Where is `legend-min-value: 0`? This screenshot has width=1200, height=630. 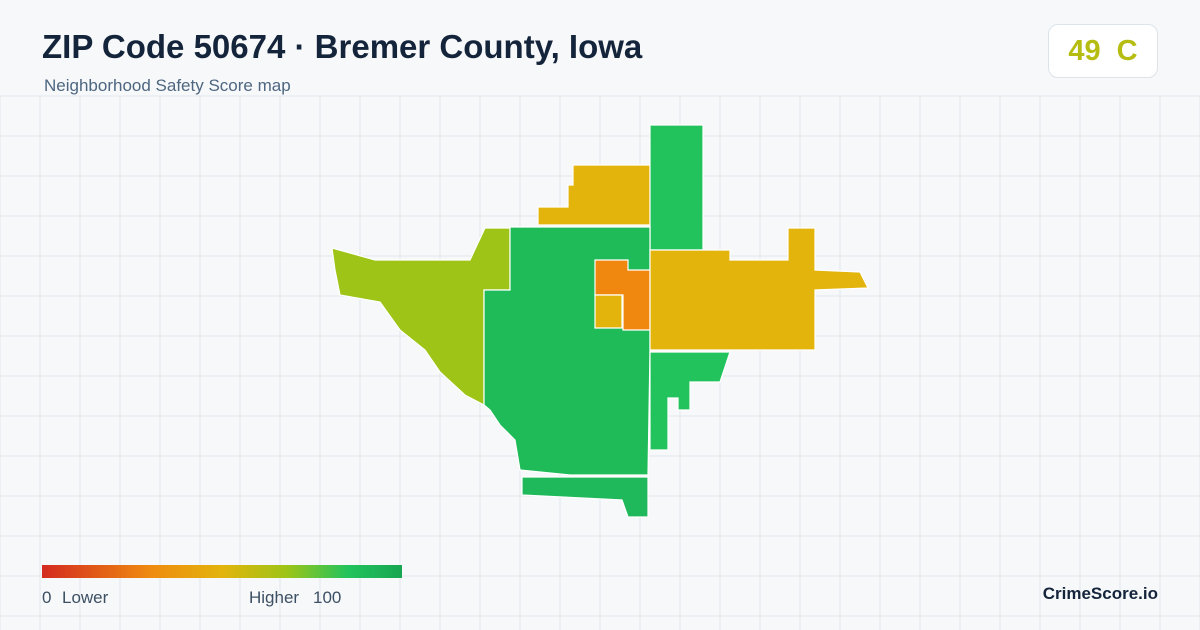
legend-min-value: 0 is located at coordinates (47, 597).